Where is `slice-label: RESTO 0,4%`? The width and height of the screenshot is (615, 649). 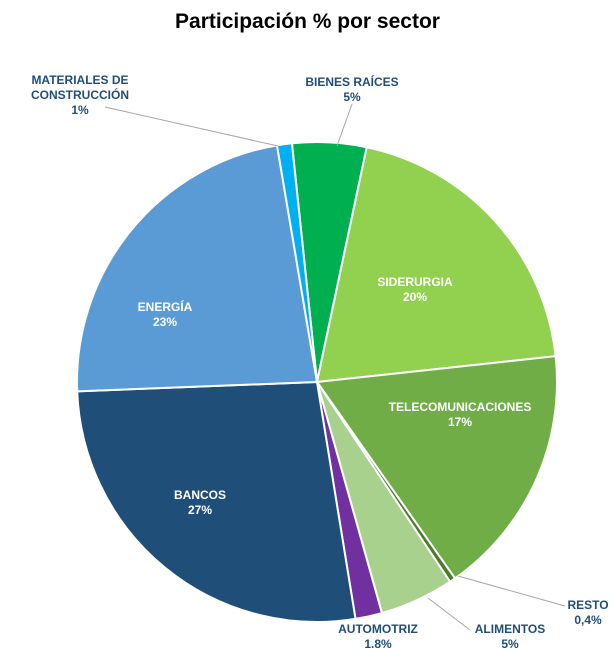 slice-label: RESTO 0,4% is located at coordinates (586, 613).